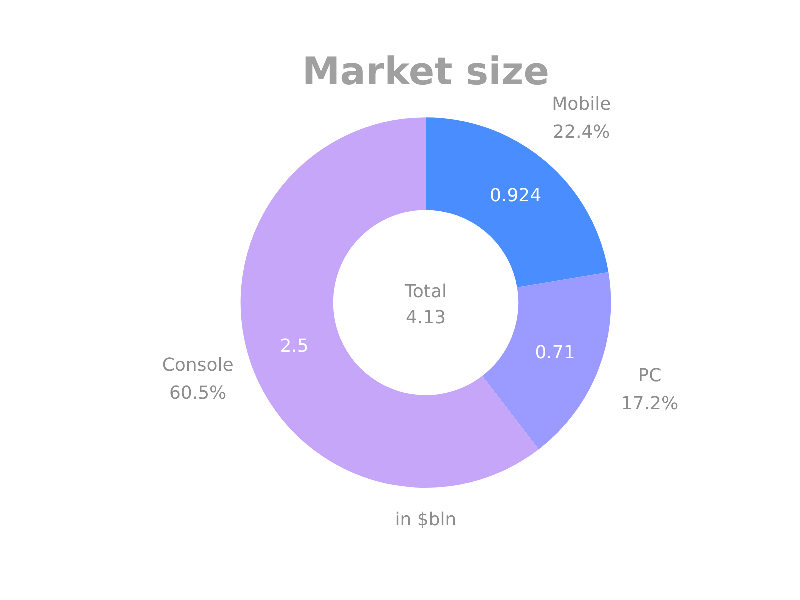 The height and width of the screenshot is (600, 800). What do you see at coordinates (426, 291) in the screenshot?
I see `text: Total` at bounding box center [426, 291].